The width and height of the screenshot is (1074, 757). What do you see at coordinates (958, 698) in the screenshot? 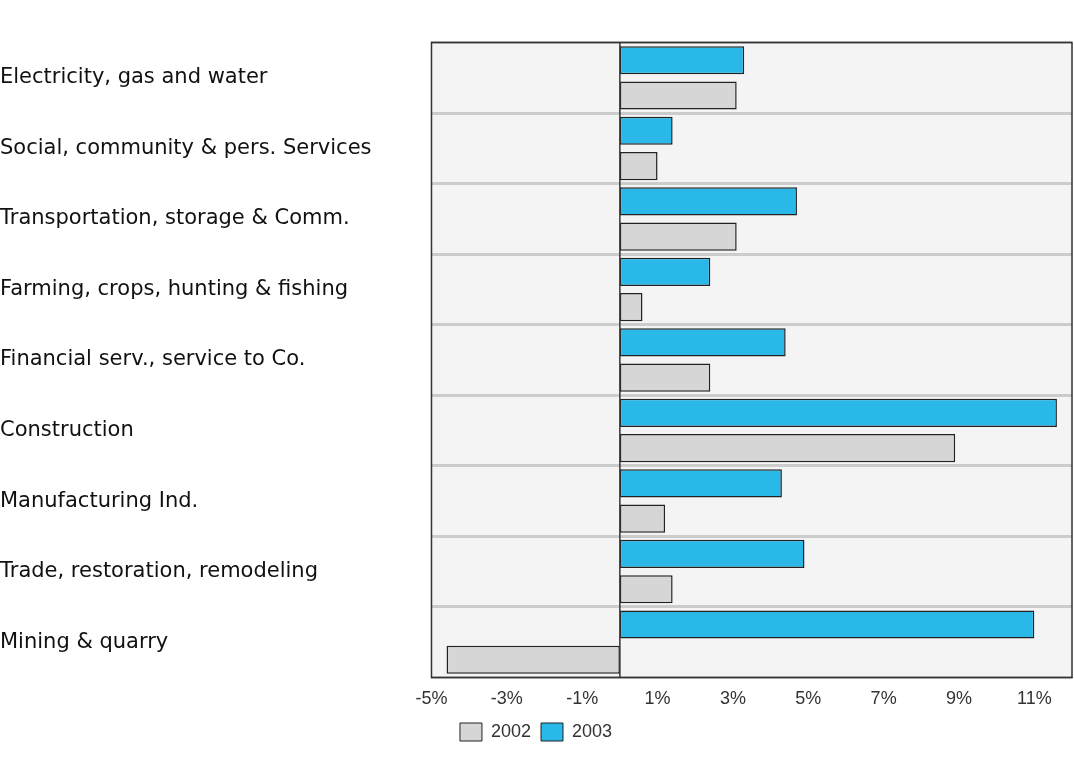
I see `x-tick-label: 9%` at bounding box center [958, 698].